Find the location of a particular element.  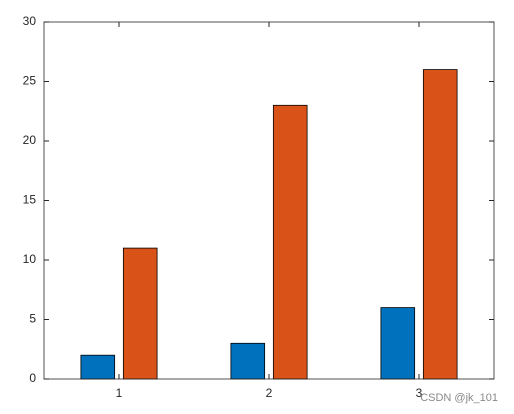

y-tick-label: 10 is located at coordinates (30, 259).